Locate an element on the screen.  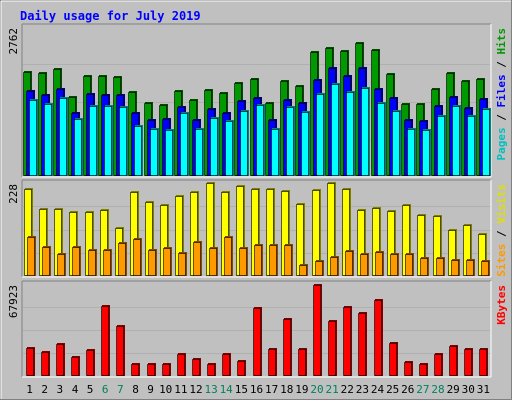
day-label-18: 18 is located at coordinates (286, 389).